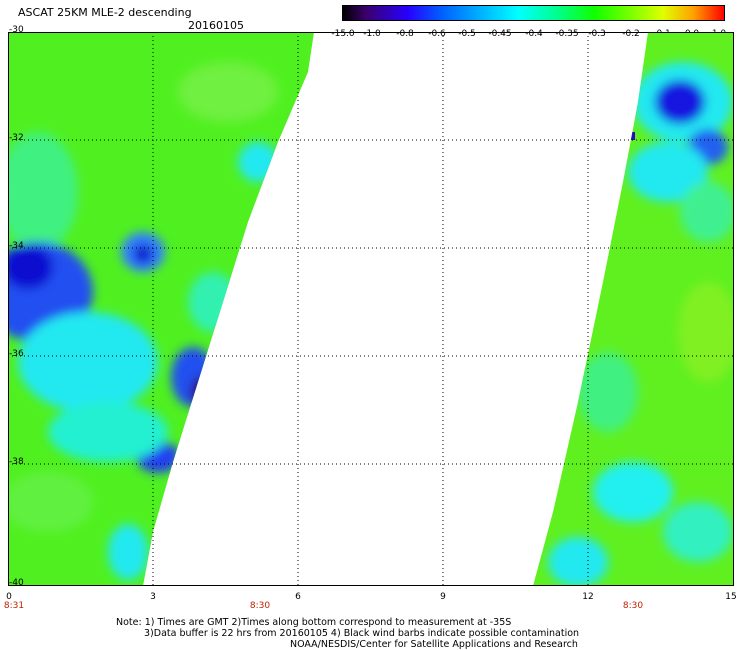 This screenshot has width=740, height=650. I want to click on latitude-label: -36, so click(16, 354).